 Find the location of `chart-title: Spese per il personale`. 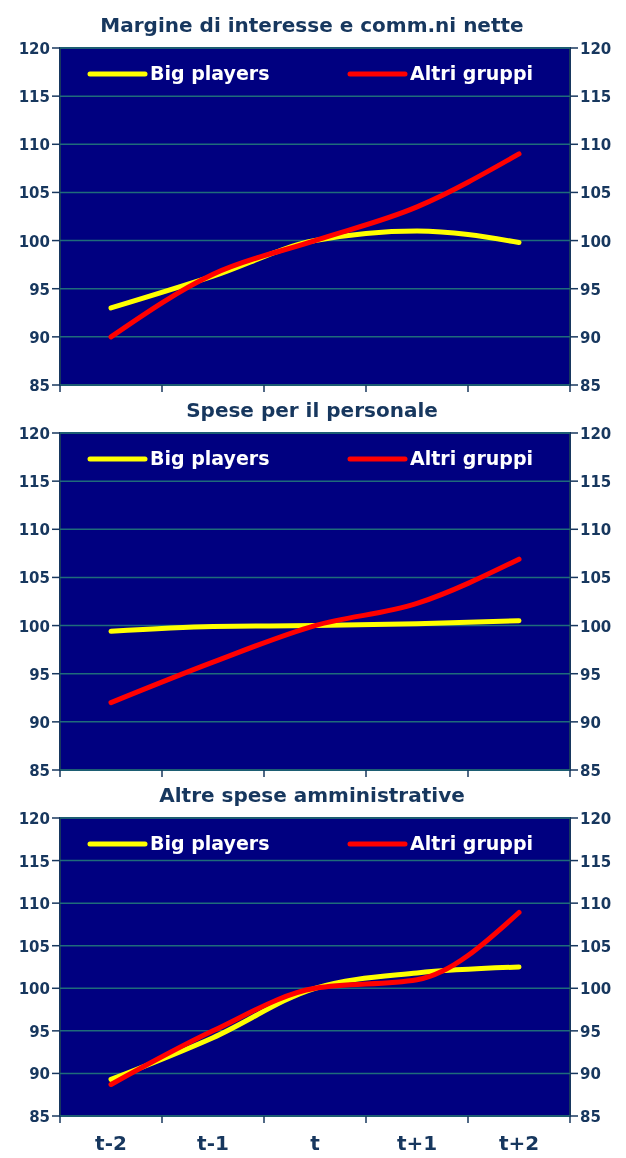

chart-title: Spese per il personale is located at coordinates (312, 410).